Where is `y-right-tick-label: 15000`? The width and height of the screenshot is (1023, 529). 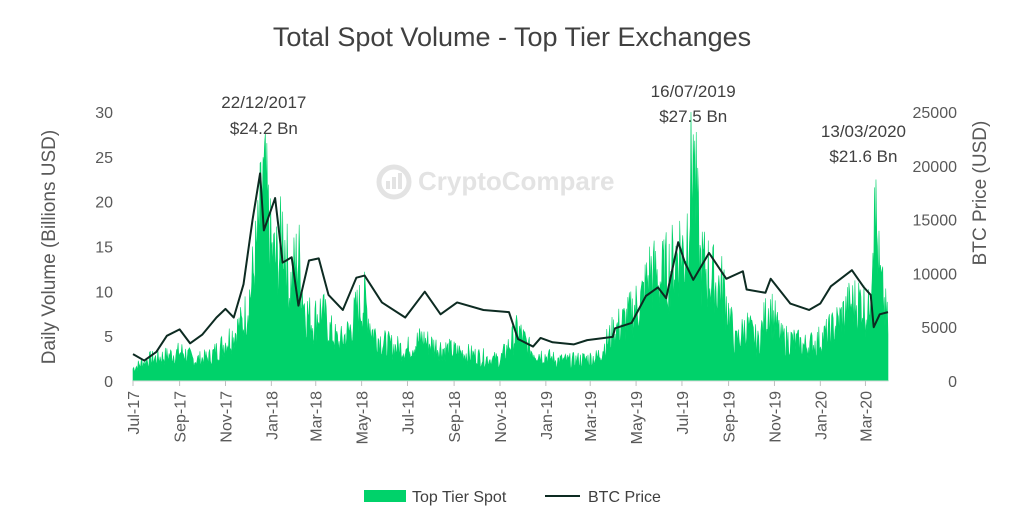 y-right-tick-label: 15000 is located at coordinates (935, 221).